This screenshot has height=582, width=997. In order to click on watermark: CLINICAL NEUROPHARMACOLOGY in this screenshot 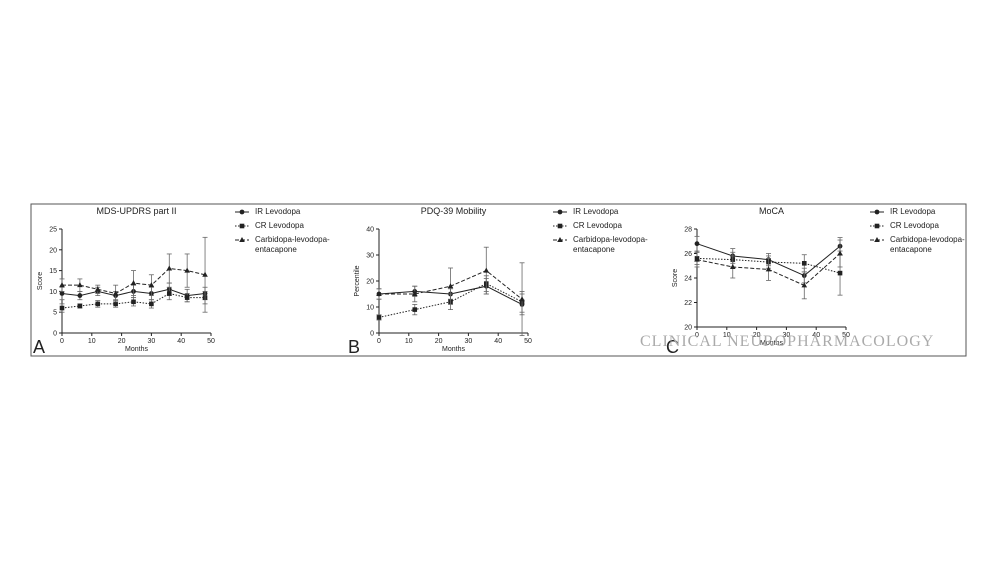, I will do `click(787, 341)`.